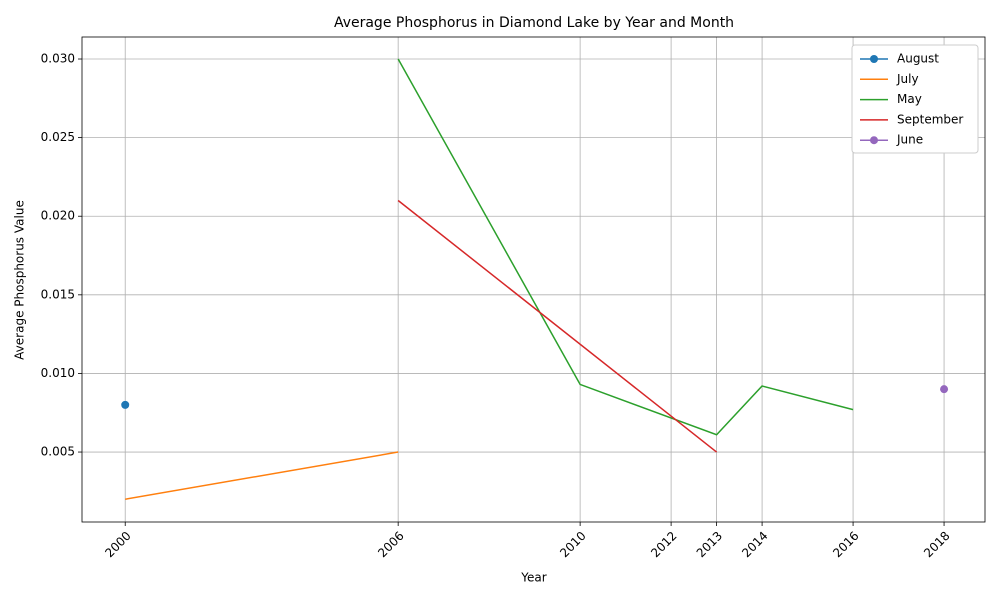 This screenshot has width=1000, height=600. What do you see at coordinates (572, 544) in the screenshot?
I see `x-tick-label: 2010` at bounding box center [572, 544].